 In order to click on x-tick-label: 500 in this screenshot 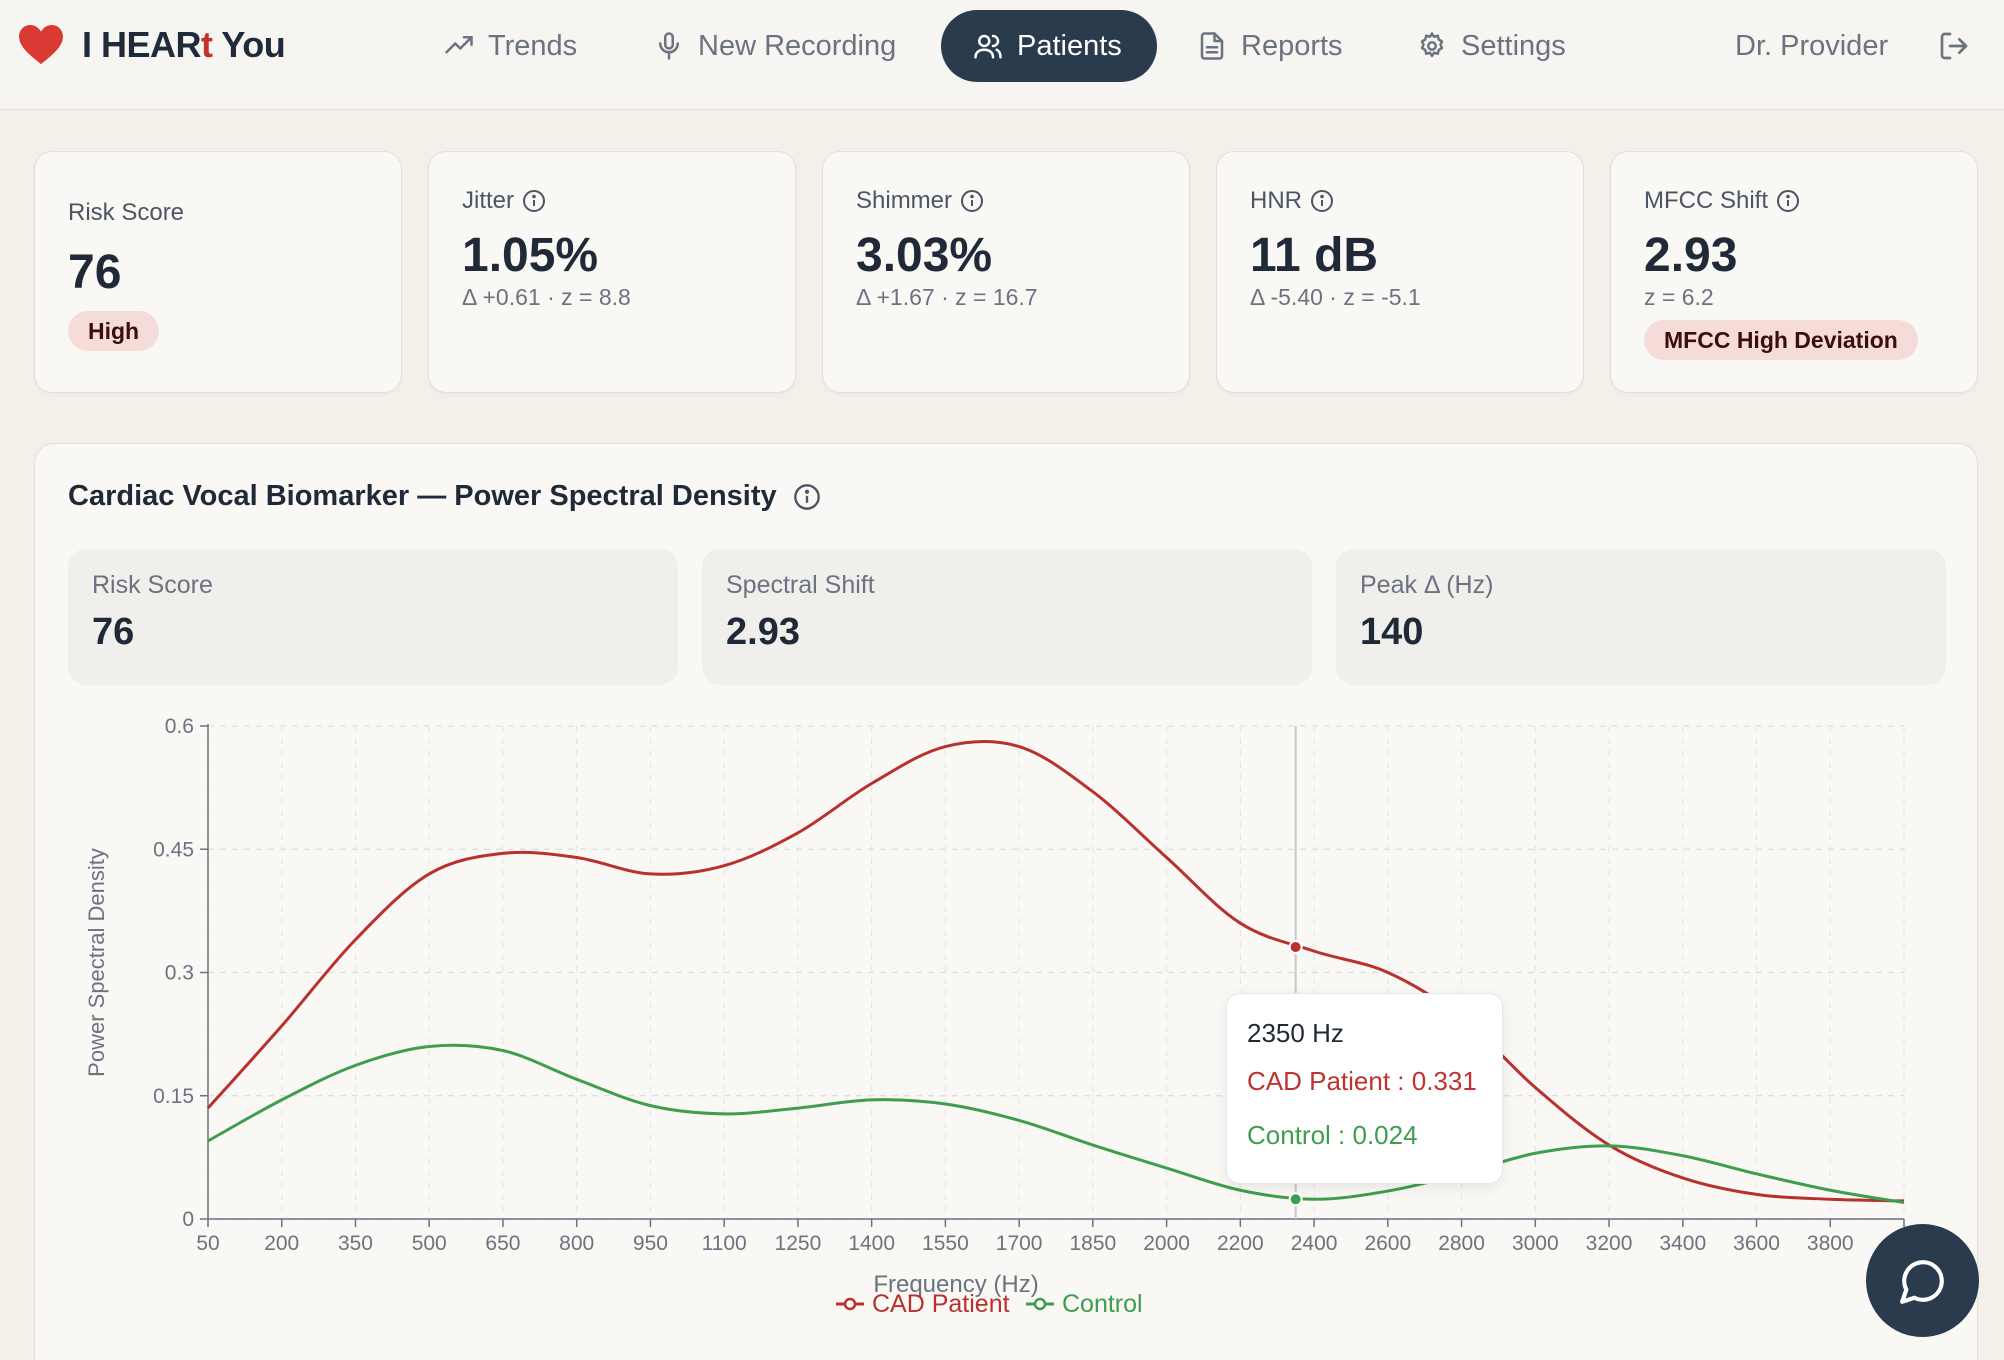, I will do `click(429, 1243)`.